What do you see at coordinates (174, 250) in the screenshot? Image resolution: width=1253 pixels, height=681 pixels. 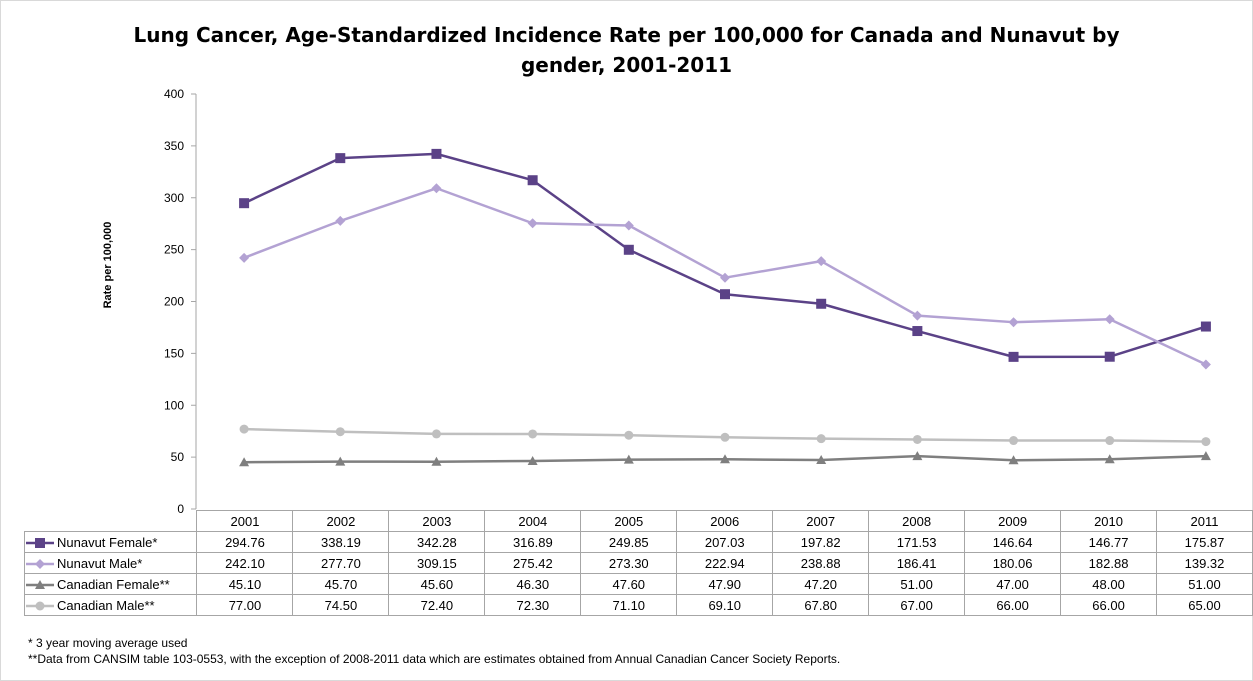 I see `y-tick-label: 250` at bounding box center [174, 250].